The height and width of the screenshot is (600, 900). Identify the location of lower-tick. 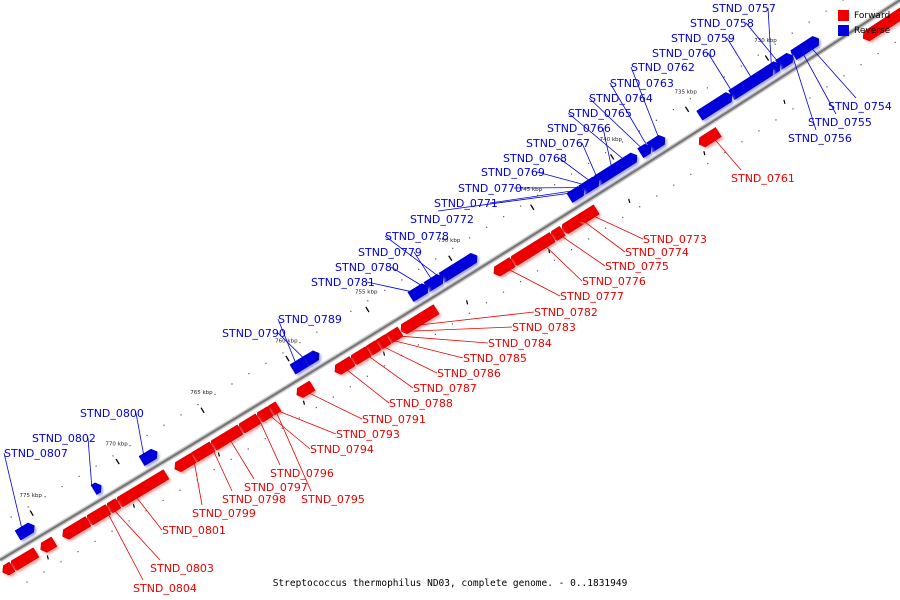
(218, 454).